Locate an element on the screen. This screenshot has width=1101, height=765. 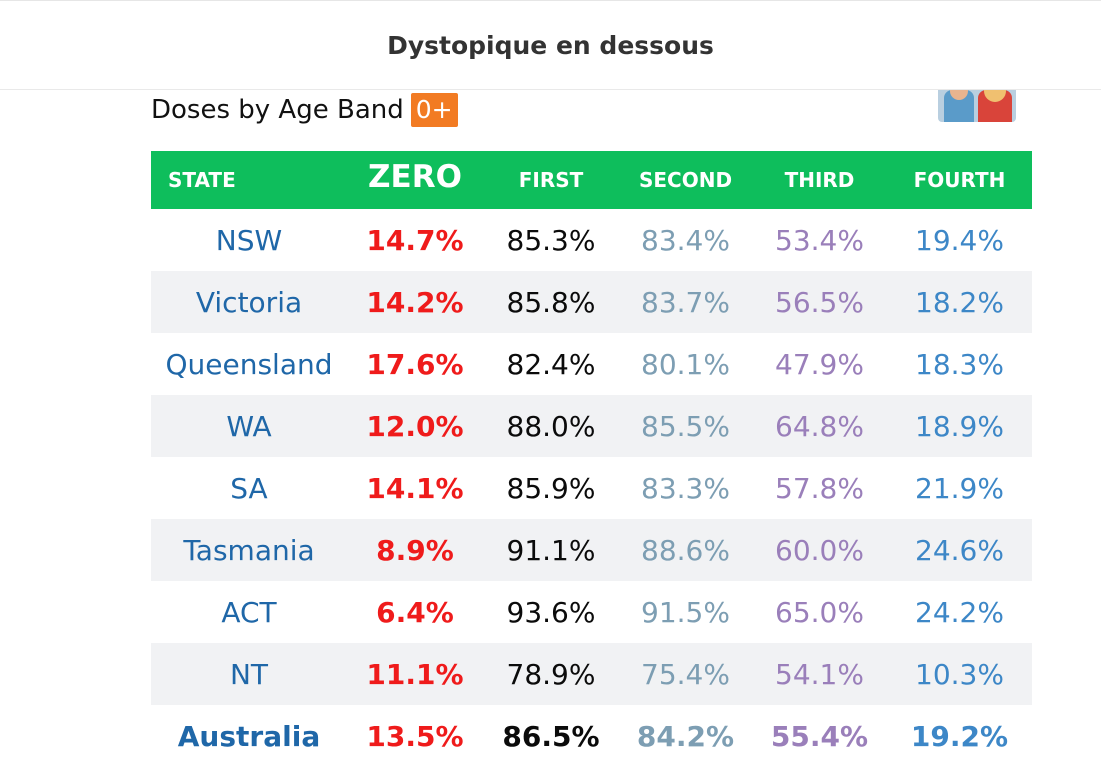
zero-cell: 14.7% is located at coordinates (415, 240).